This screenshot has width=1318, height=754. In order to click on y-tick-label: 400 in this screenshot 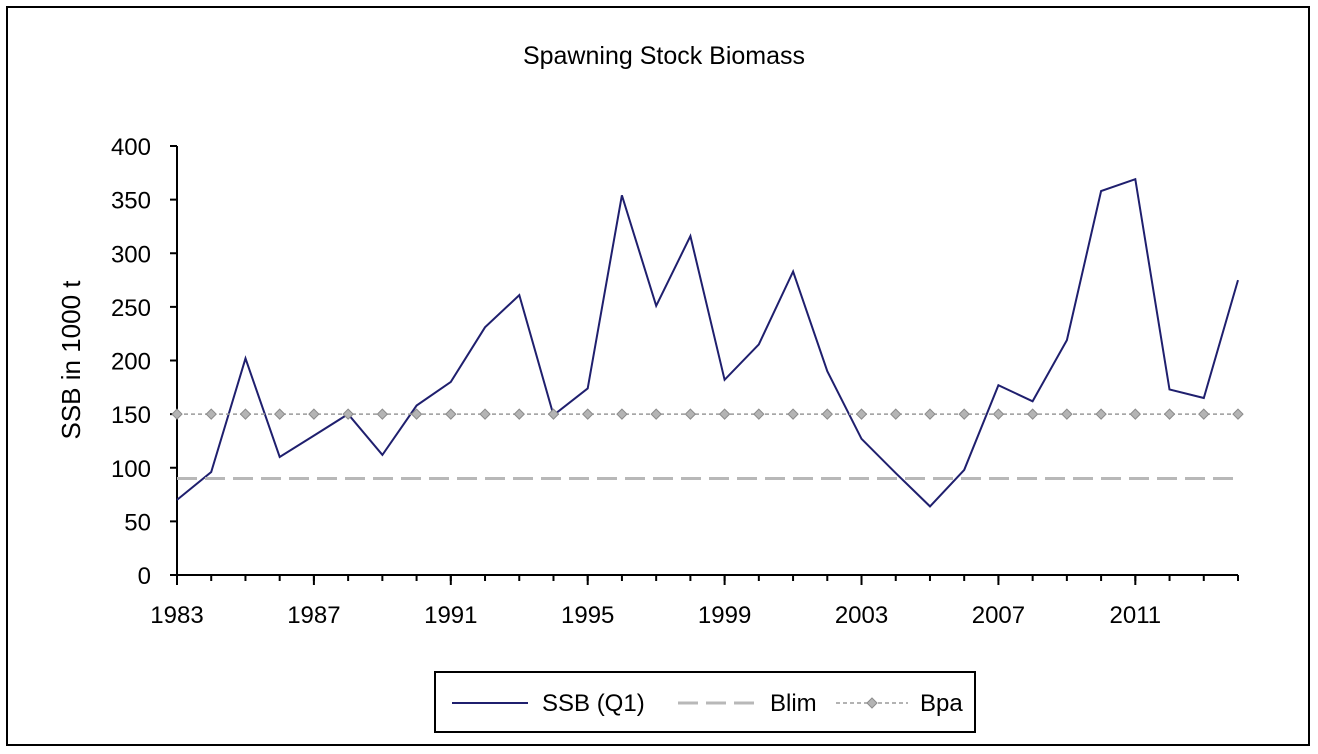, I will do `click(131, 147)`.